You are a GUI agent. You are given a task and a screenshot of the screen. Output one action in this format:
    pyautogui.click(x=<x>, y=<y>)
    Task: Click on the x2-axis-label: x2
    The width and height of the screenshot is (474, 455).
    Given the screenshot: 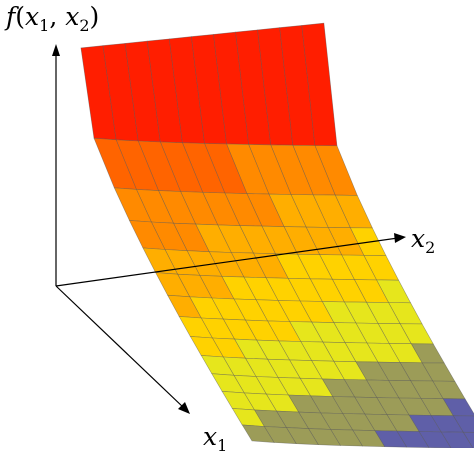 What is the action you would take?
    pyautogui.click(x=423, y=240)
    